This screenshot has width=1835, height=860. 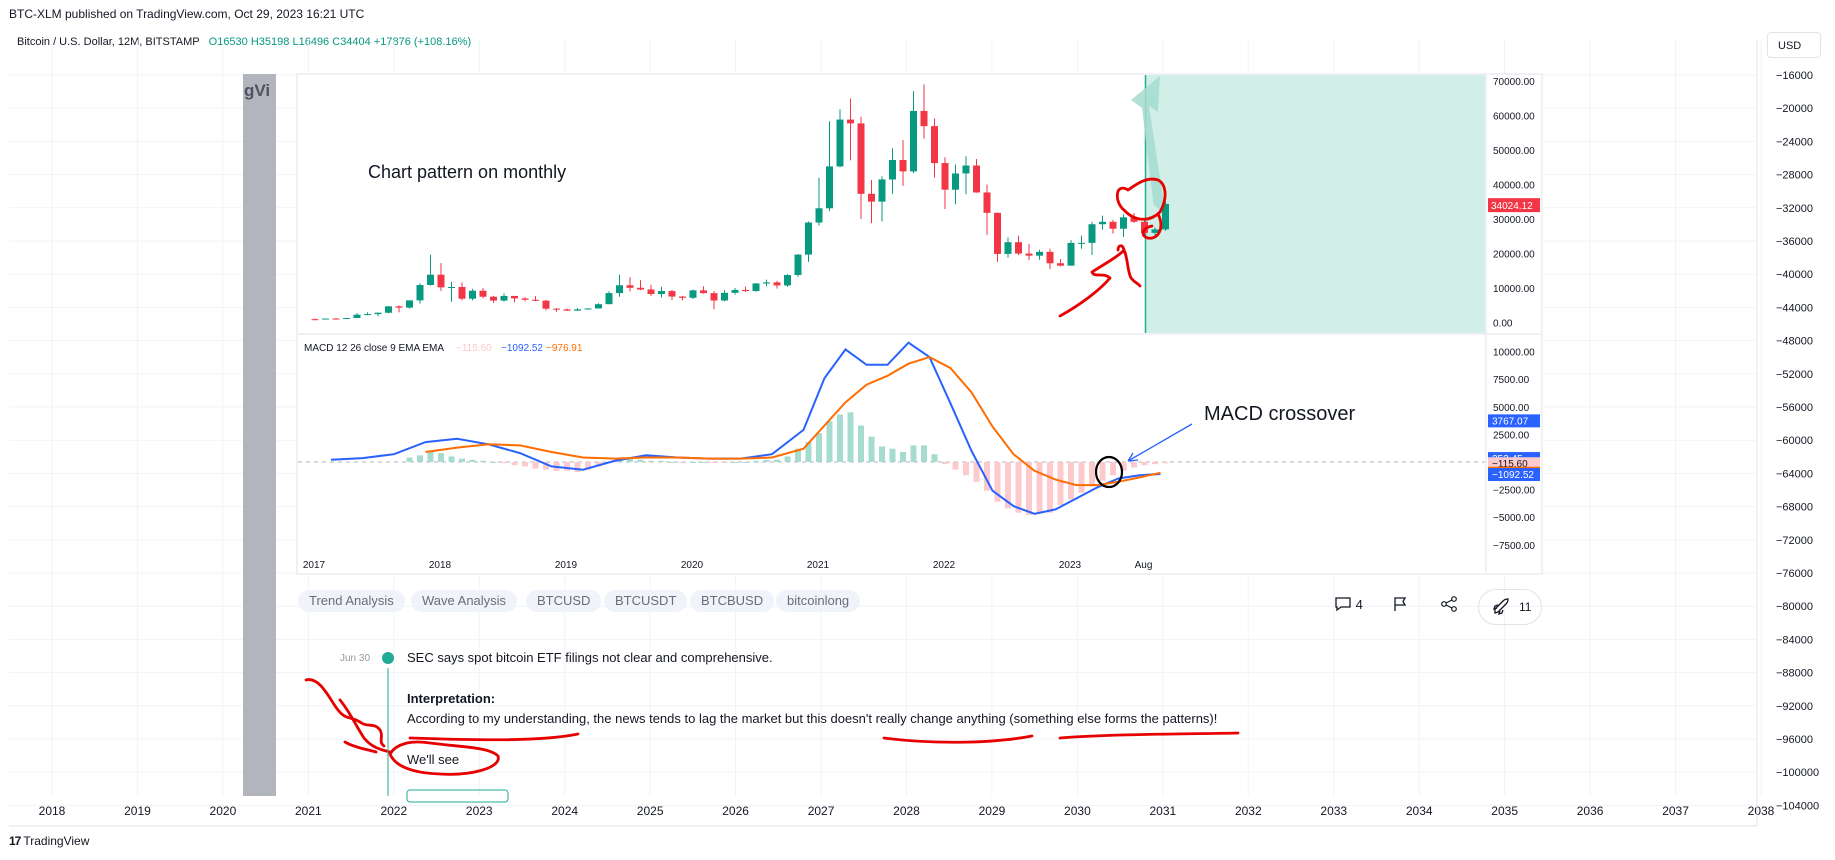 I want to click on interpretation-label: Interpretation:, so click(x=451, y=698).